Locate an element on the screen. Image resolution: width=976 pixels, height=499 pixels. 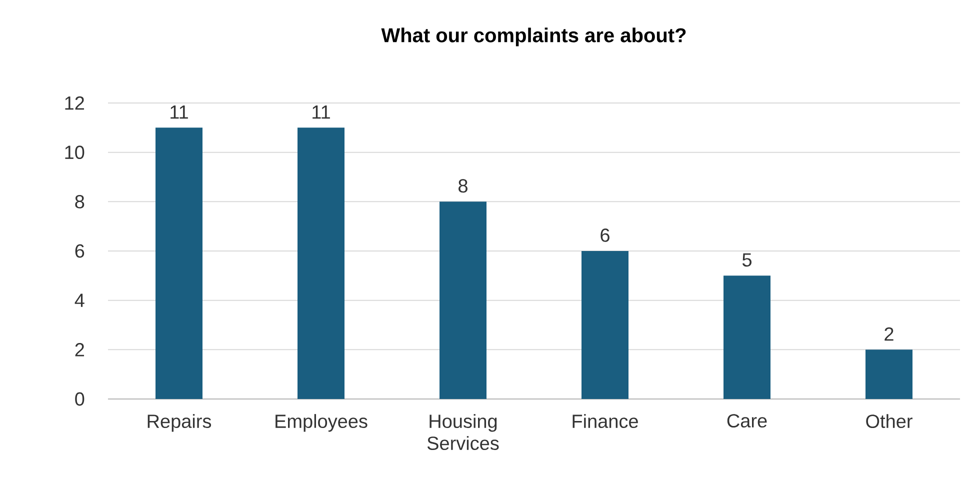
x-tick-label: Care is located at coordinates (747, 421).